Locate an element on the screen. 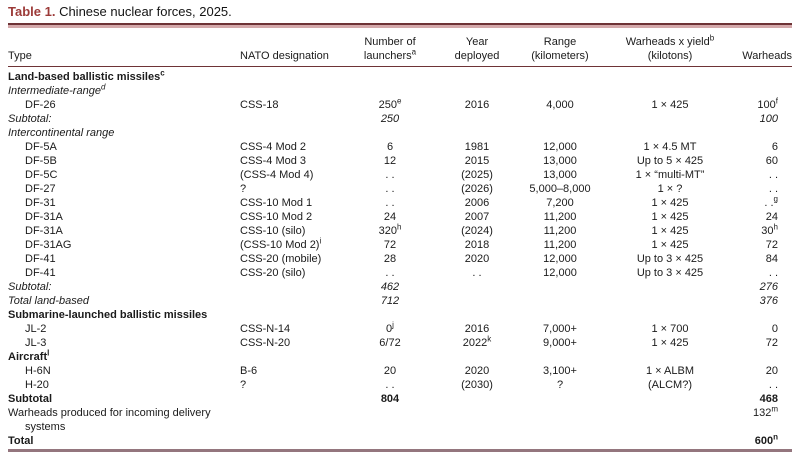 The image size is (800, 457). cell-text: (2024) is located at coordinates (477, 231).